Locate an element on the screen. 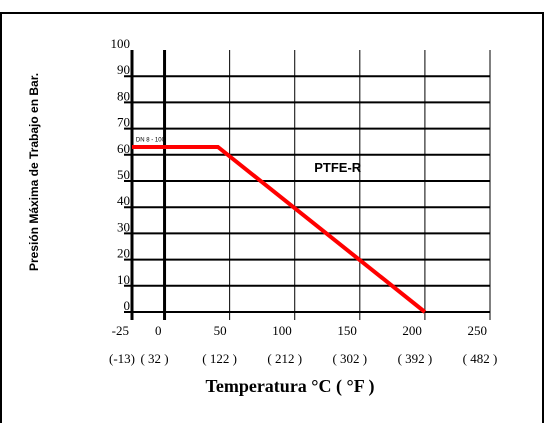 The image size is (544, 428). x-tick-label-250: 250 is located at coordinates (478, 330).